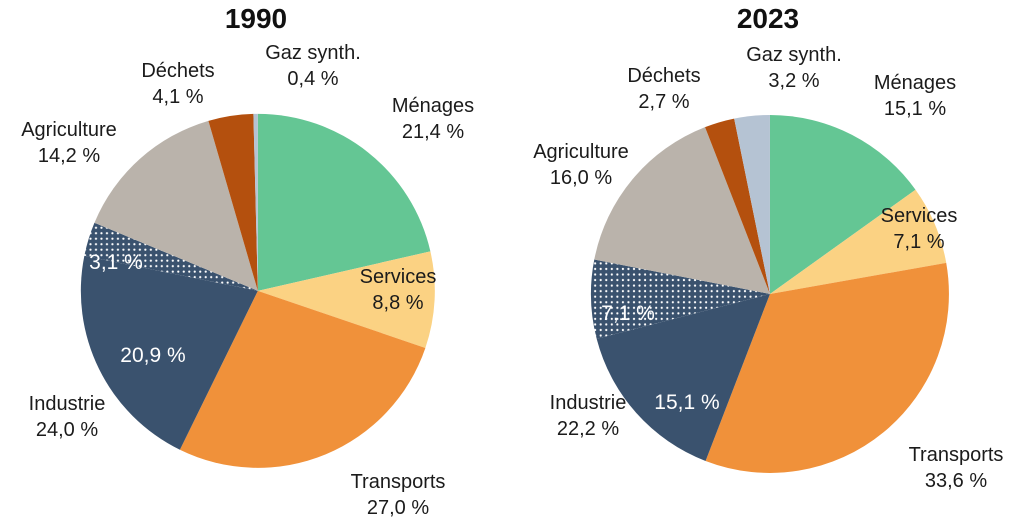 The height and width of the screenshot is (529, 1024). Describe the element at coordinates (687, 402) in the screenshot. I see `pie-label-industrie-solide-value: 15,1 %` at that location.